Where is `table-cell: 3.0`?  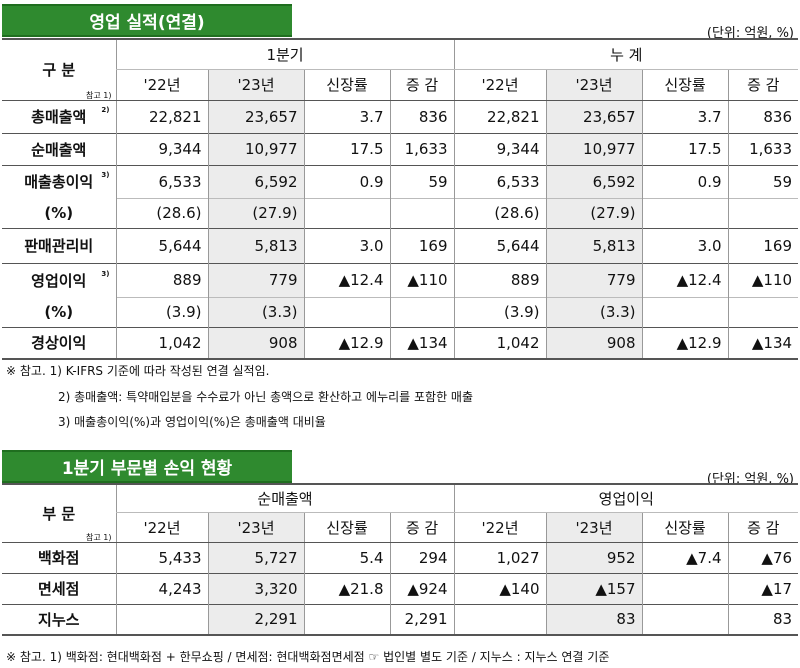
table-cell: 3.0 is located at coordinates (685, 245).